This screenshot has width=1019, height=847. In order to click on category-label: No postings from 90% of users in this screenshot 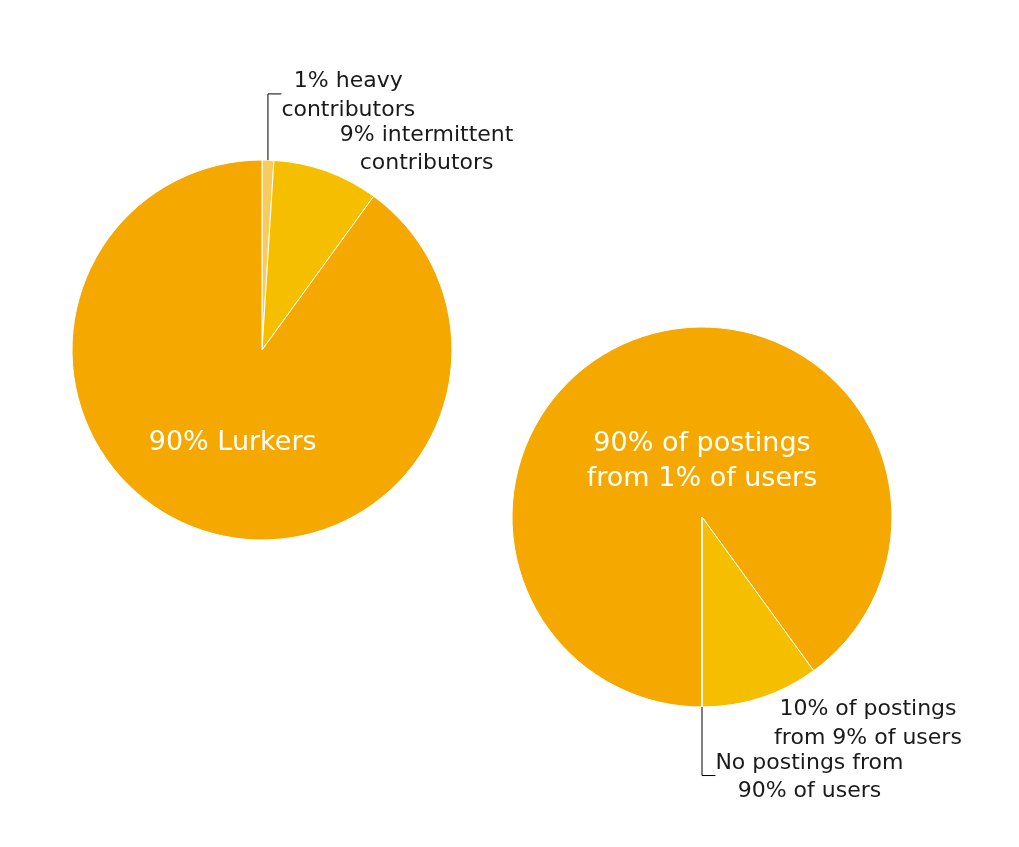, I will do `click(809, 775)`.